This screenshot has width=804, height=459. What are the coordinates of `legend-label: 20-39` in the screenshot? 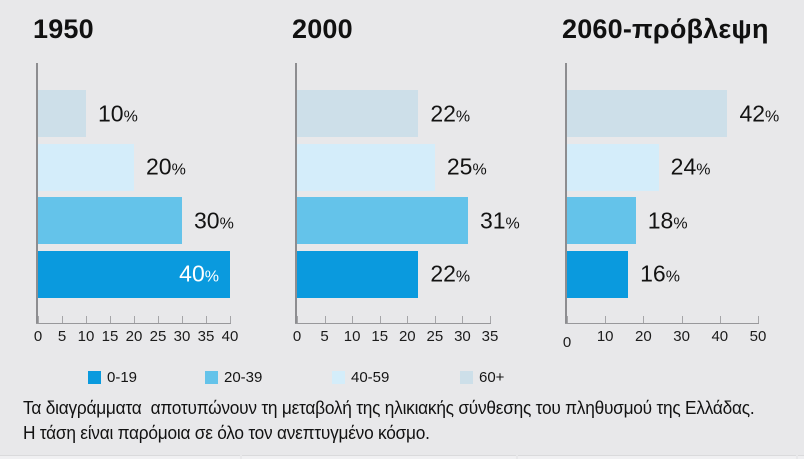 It's located at (243, 377).